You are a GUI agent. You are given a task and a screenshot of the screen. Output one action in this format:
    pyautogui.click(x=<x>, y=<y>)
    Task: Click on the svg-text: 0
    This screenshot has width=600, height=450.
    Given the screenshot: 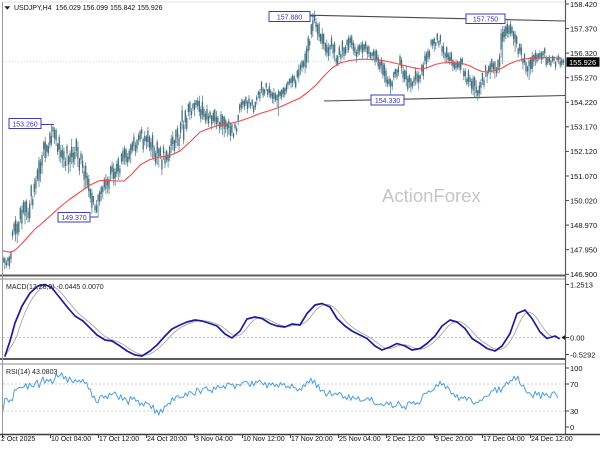 What is the action you would take?
    pyautogui.click(x=572, y=427)
    